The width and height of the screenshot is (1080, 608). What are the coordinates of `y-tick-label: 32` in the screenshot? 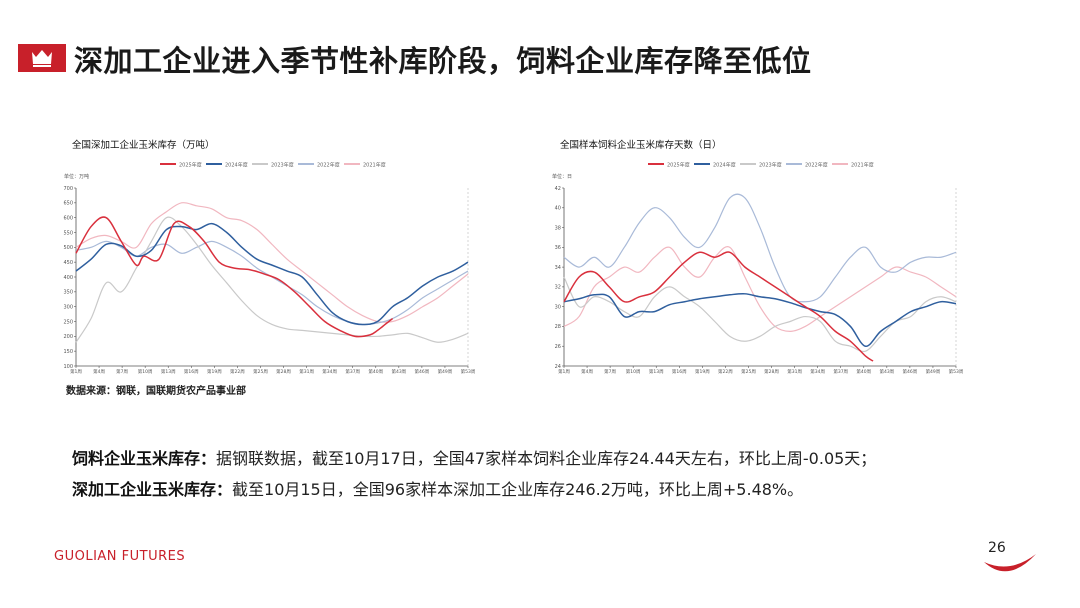 It's located at (558, 288).